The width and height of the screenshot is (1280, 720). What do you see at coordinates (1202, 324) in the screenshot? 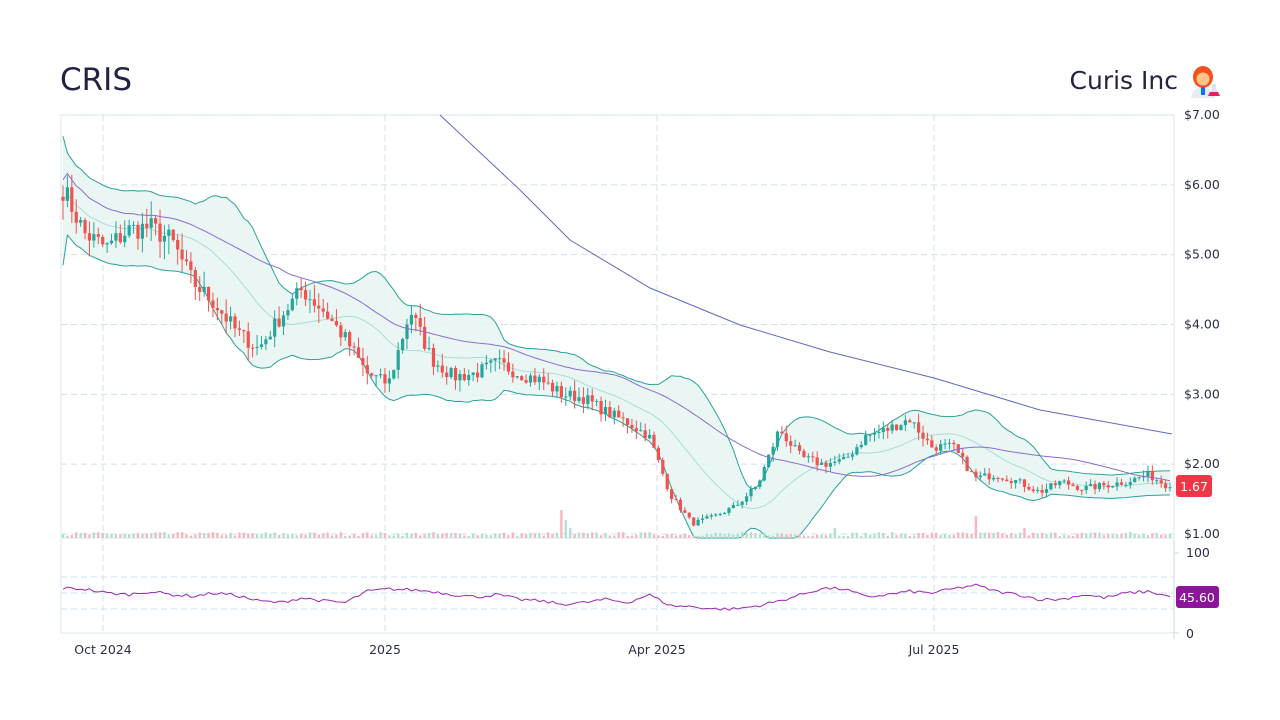
I see `svg-text: $4.00` at bounding box center [1202, 324].